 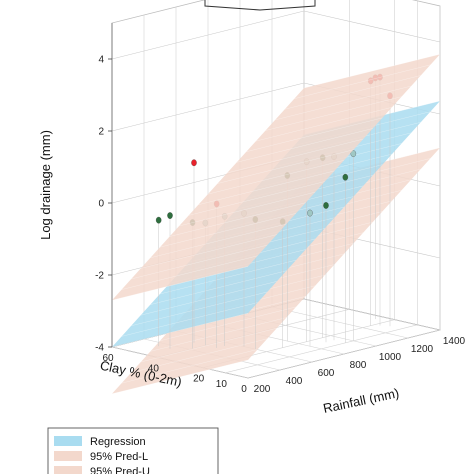 I want to click on z-tick-label: -4, so click(x=99, y=348).